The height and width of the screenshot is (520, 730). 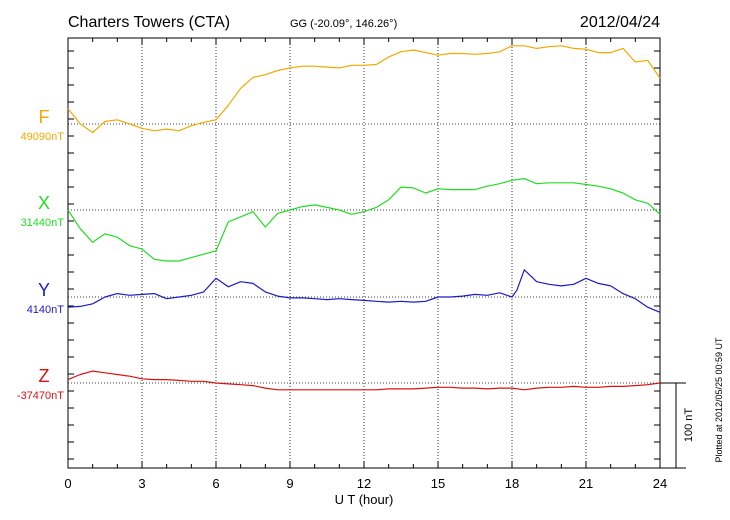 What do you see at coordinates (364, 380) in the screenshot?
I see `series-line-z` at bounding box center [364, 380].